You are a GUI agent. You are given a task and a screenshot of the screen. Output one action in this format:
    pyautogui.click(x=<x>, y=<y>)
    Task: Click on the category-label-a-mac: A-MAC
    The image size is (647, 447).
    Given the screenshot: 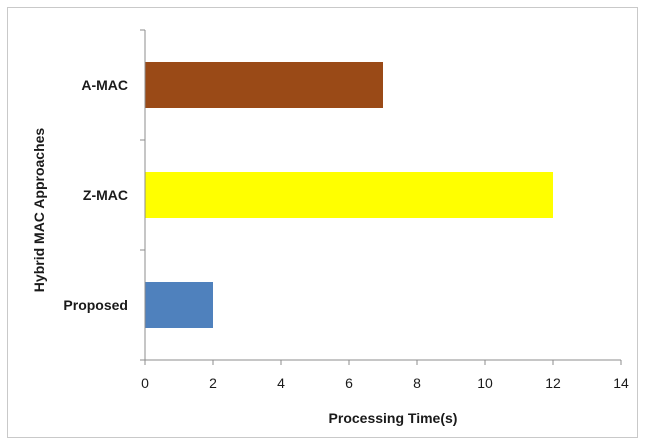 What is the action you would take?
    pyautogui.click(x=104, y=85)
    